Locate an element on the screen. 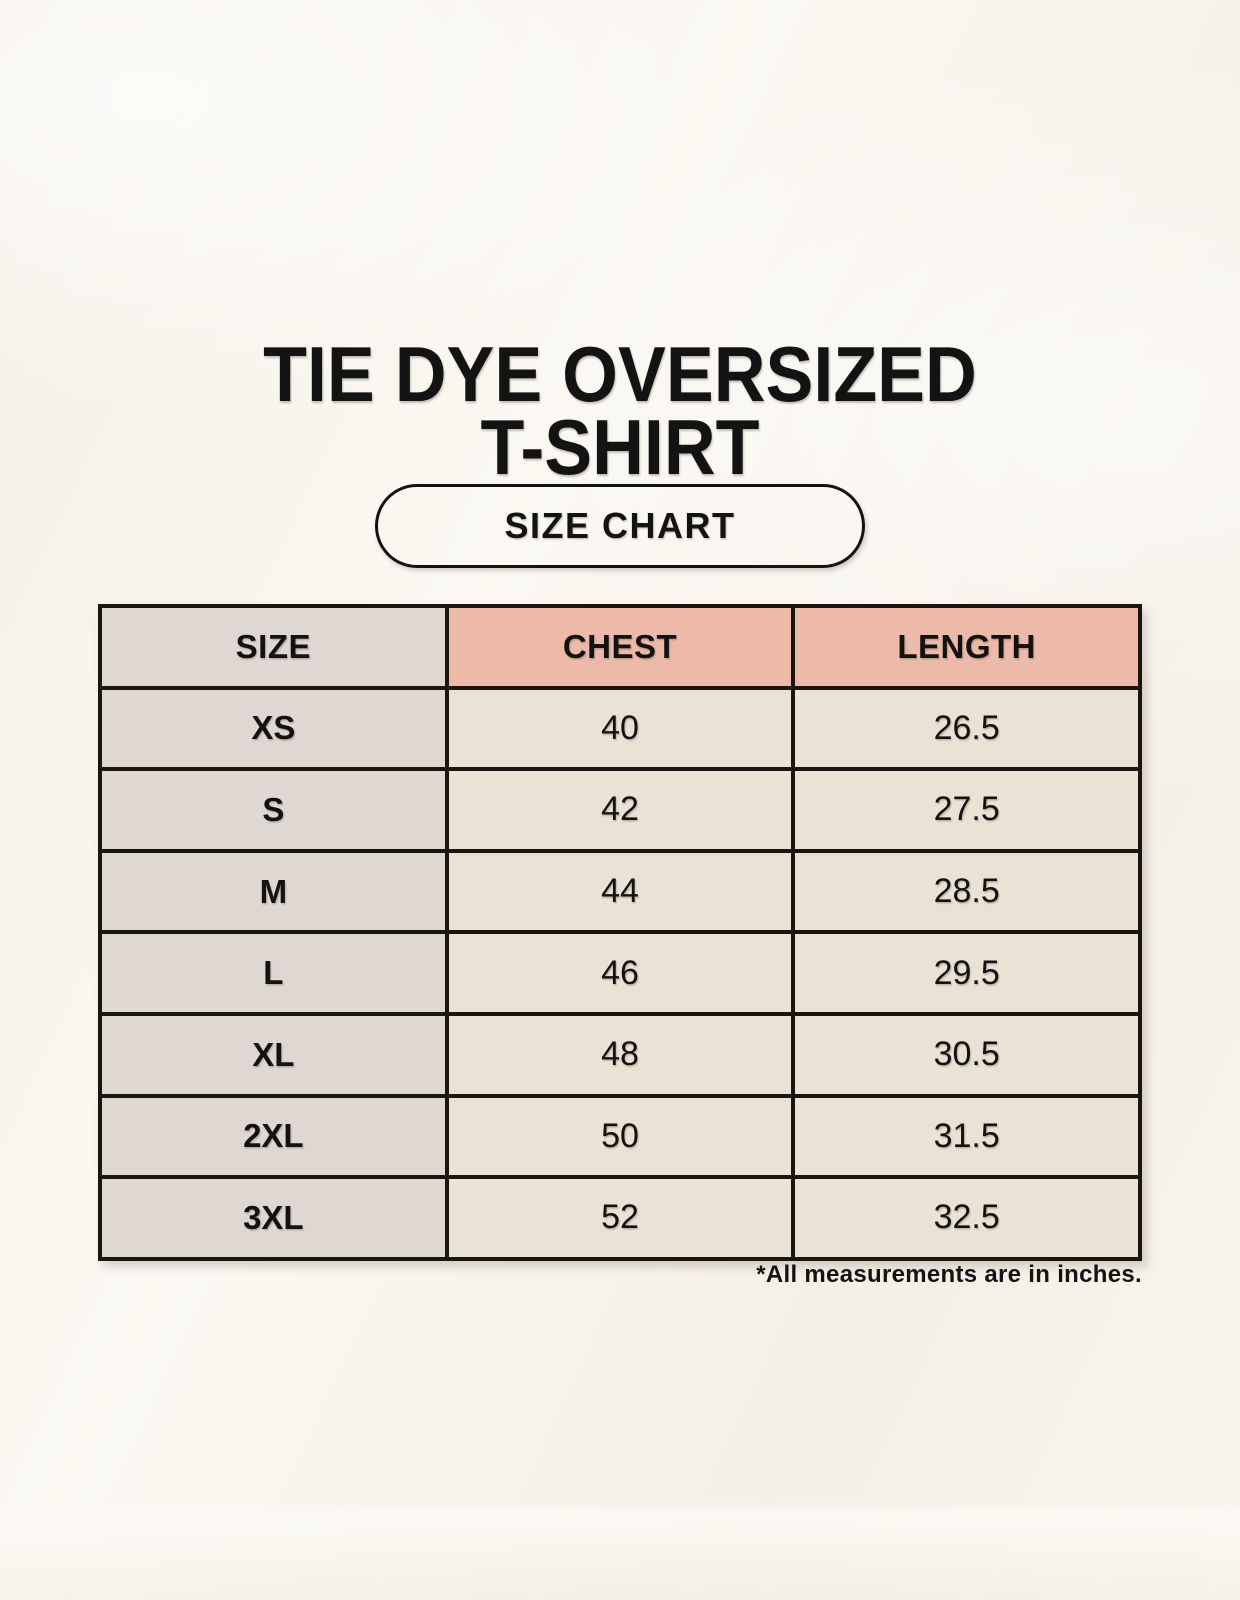 Image resolution: width=1240 pixels, height=1600 pixels. measurements-footnote: *All measurements are in inches. is located at coordinates (949, 1274).